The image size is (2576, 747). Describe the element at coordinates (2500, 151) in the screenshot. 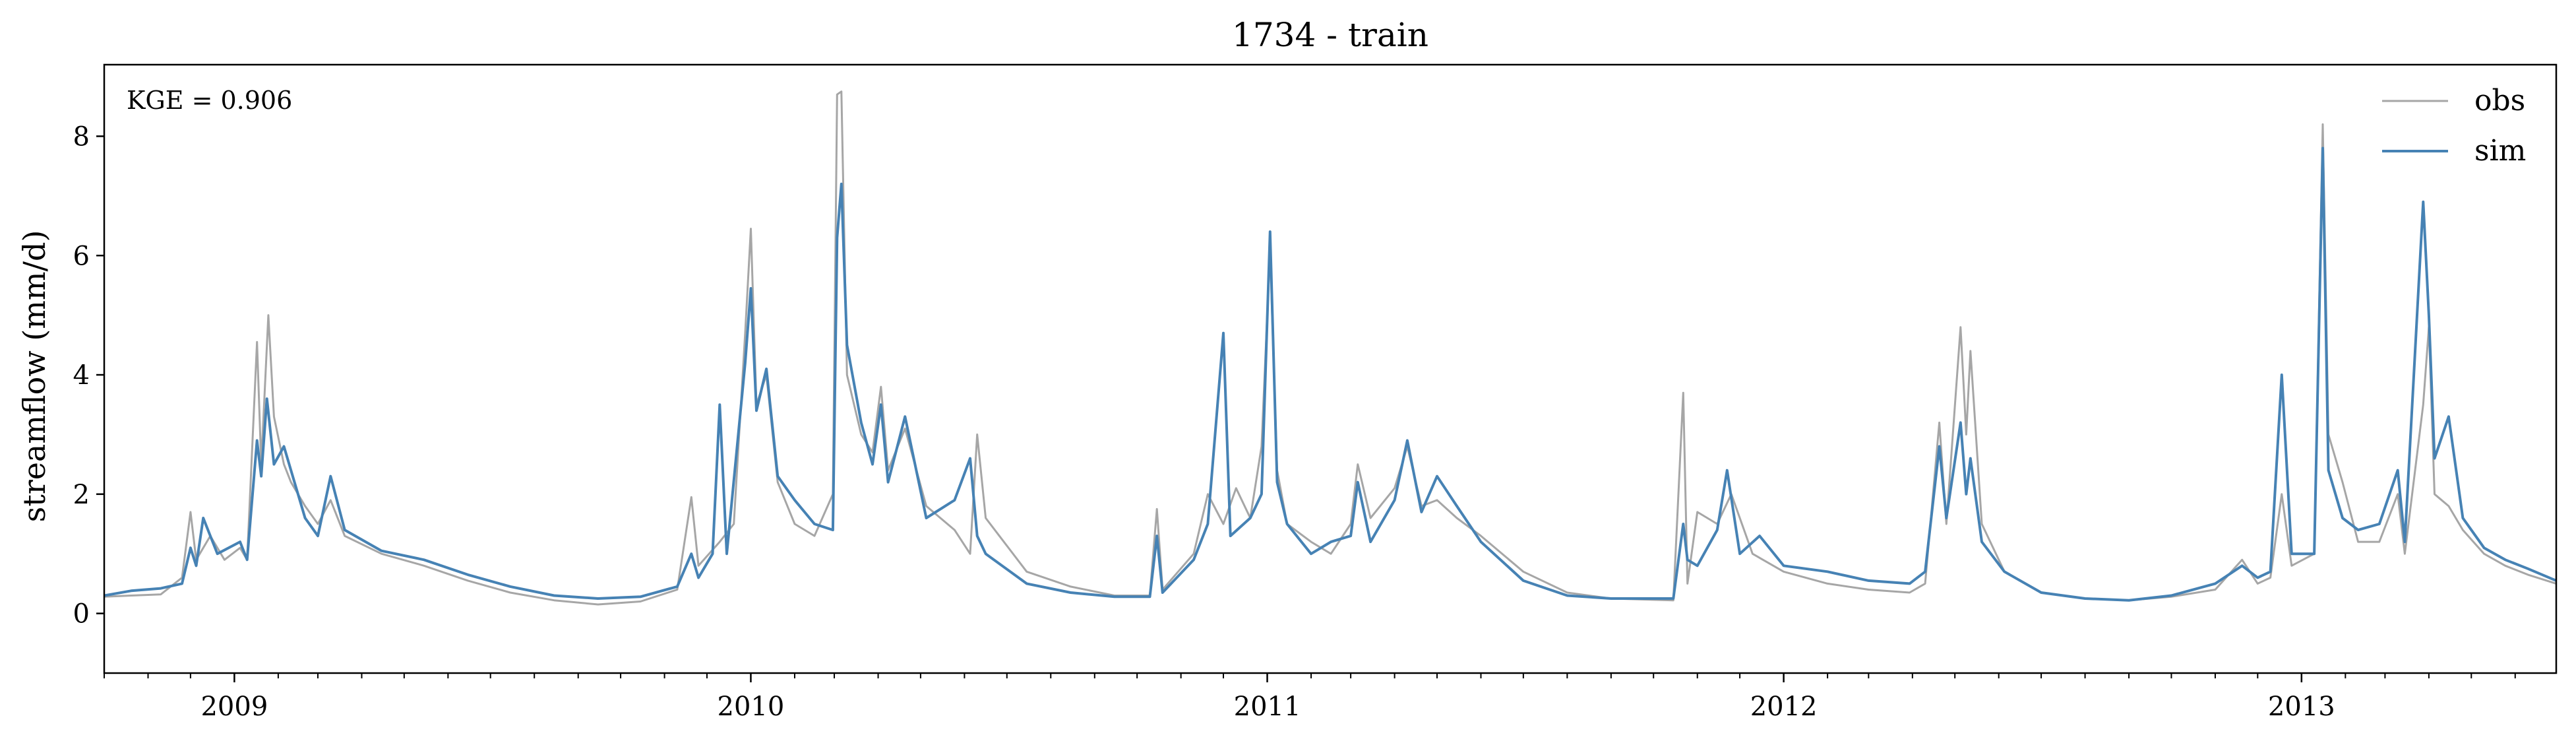

I see `legend-label-sim: sim` at that location.